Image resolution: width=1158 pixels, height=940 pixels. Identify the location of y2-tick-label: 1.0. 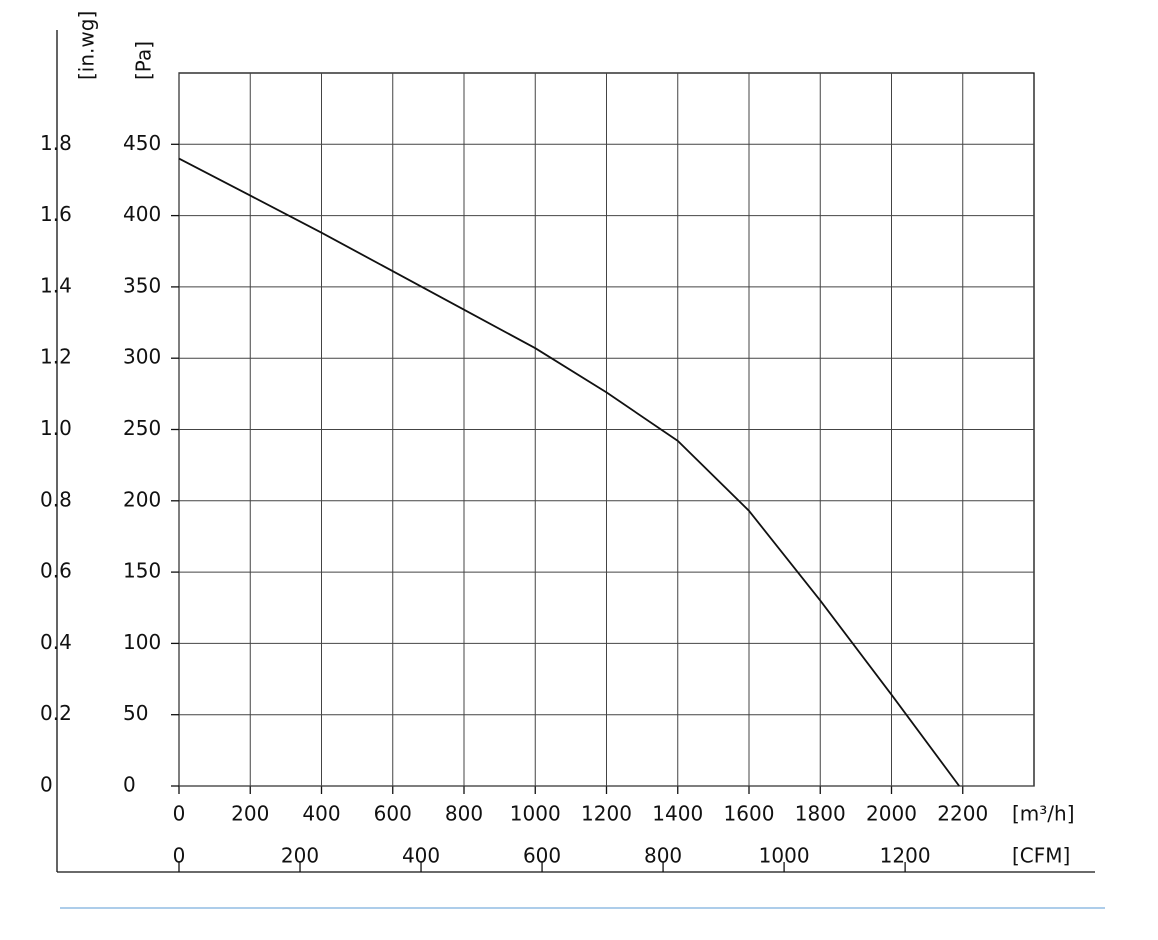
(56, 428).